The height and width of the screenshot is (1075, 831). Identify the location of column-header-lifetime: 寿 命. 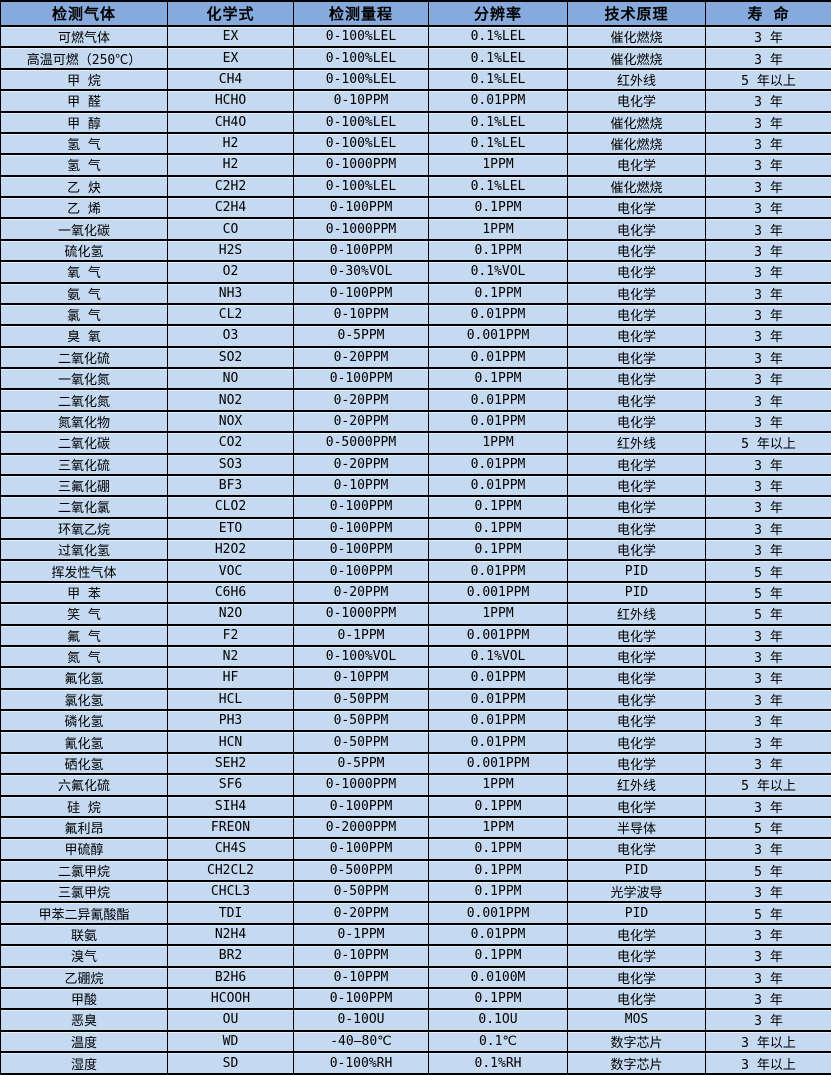
(768, 13).